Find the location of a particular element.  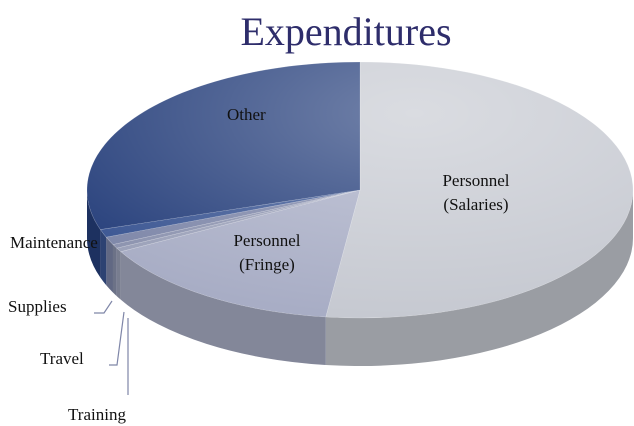

chart-title: Expenditures is located at coordinates (345, 31).